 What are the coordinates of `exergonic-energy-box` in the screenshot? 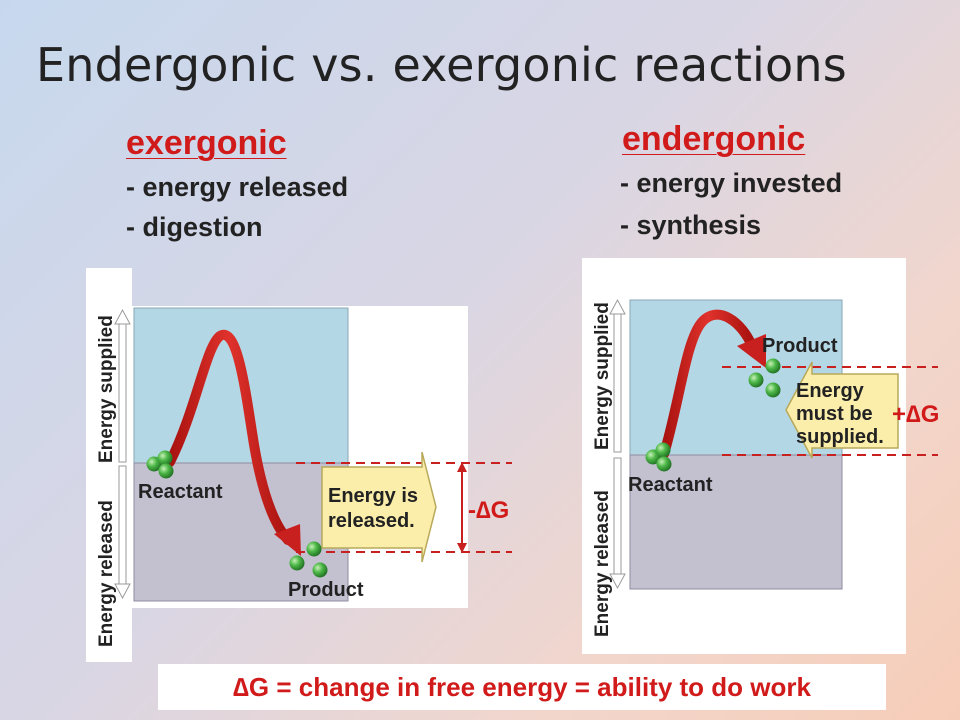 It's located at (379, 507).